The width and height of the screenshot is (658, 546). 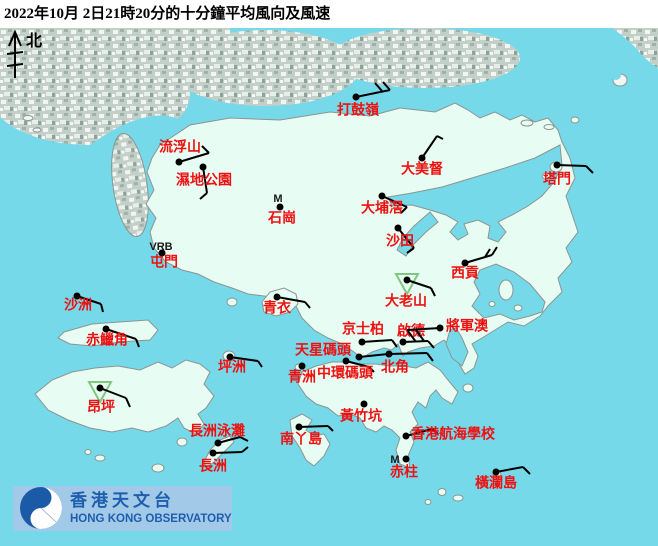 What do you see at coordinates (323, 351) in the screenshot?
I see `station-label-star-ferry-pier: 天星碼頭` at bounding box center [323, 351].